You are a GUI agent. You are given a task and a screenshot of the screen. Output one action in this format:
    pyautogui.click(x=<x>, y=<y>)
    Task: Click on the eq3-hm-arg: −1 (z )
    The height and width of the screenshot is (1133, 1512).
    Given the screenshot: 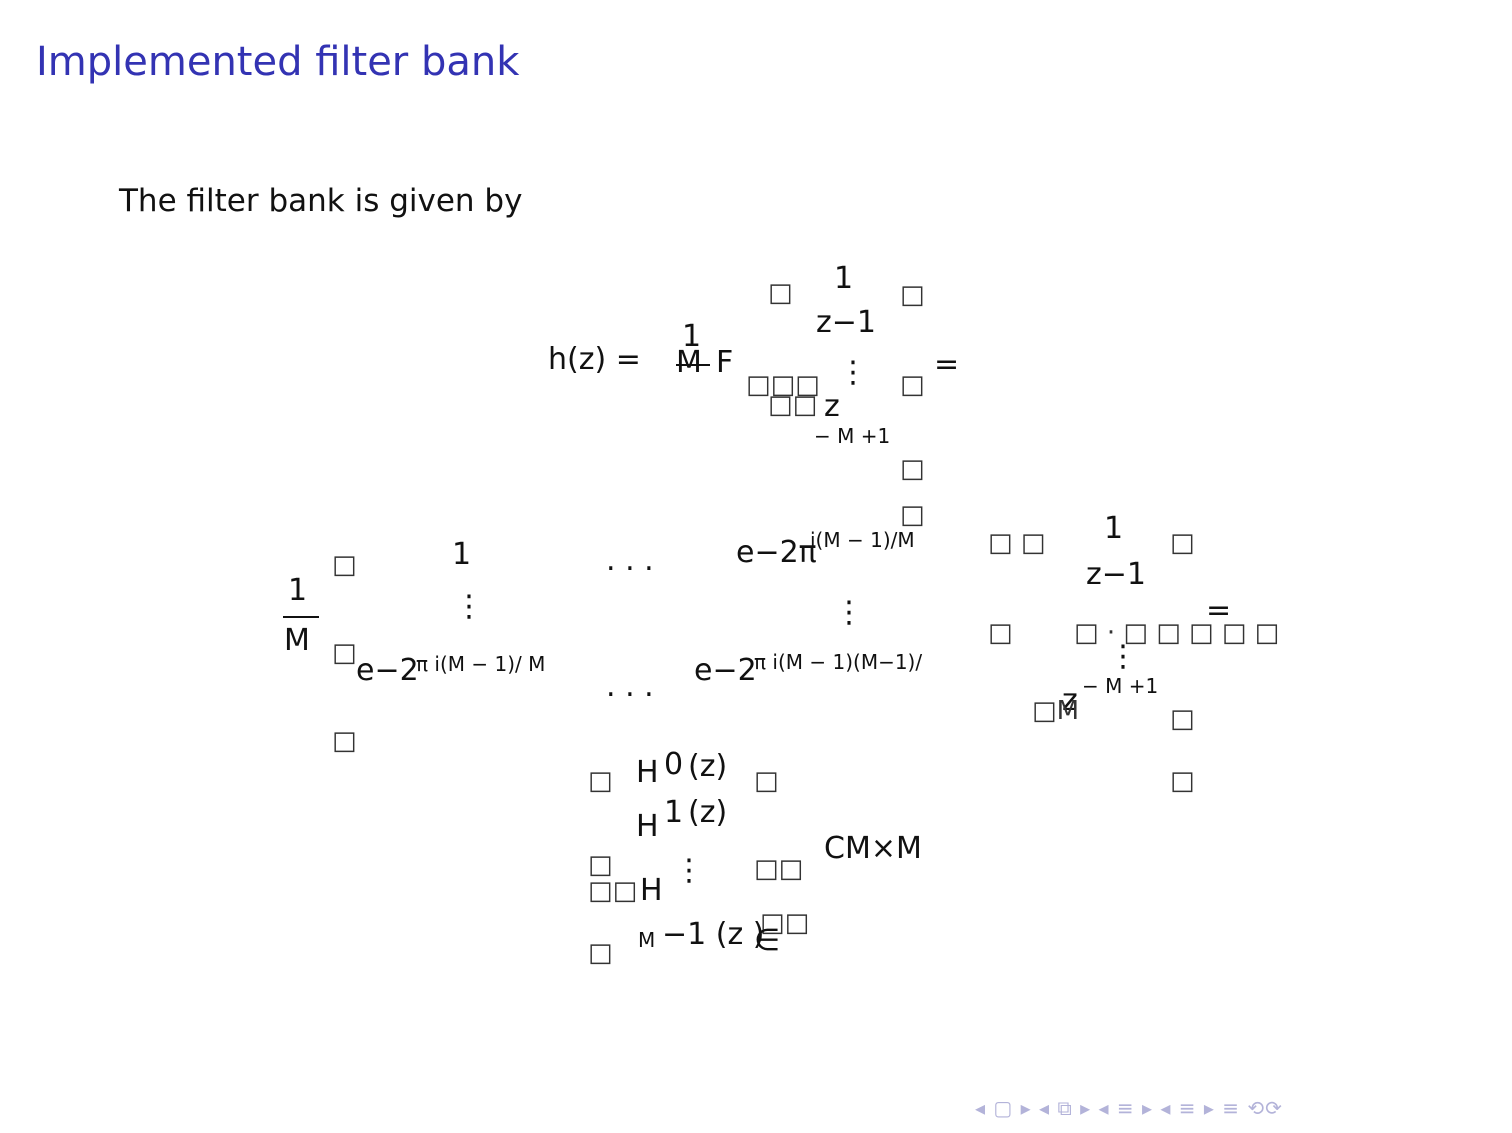 What is the action you would take?
    pyautogui.click(x=713, y=934)
    